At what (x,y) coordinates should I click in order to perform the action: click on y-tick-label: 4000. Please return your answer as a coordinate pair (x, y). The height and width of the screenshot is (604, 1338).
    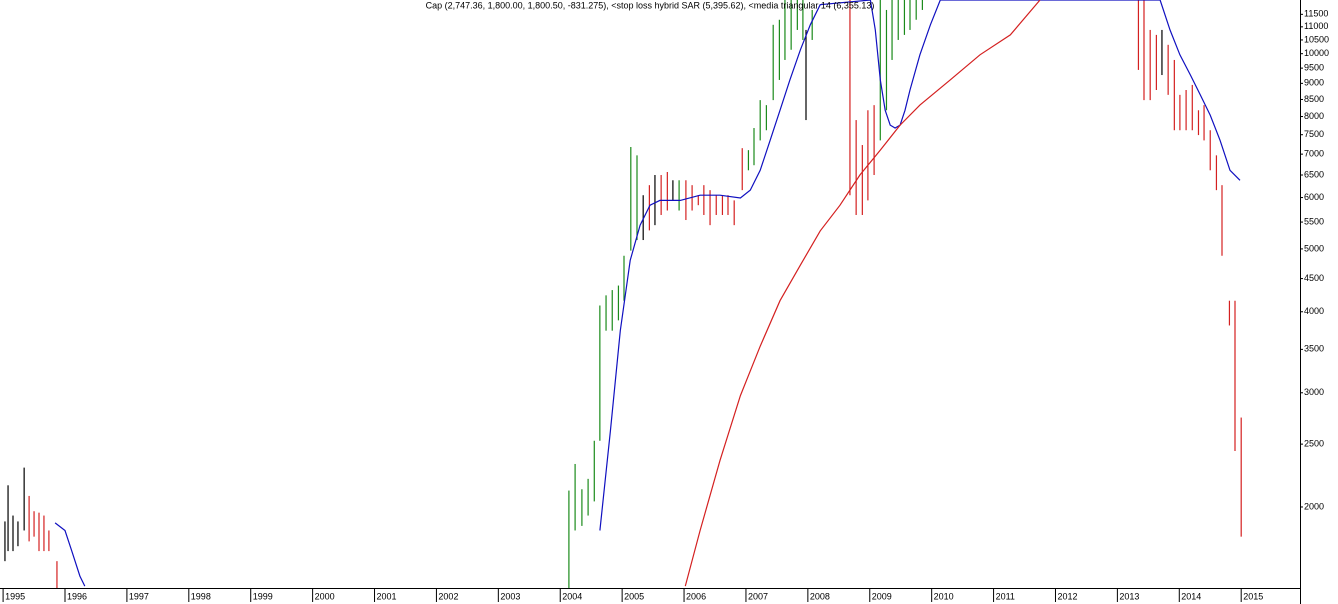
    Looking at the image, I should click on (1314, 311).